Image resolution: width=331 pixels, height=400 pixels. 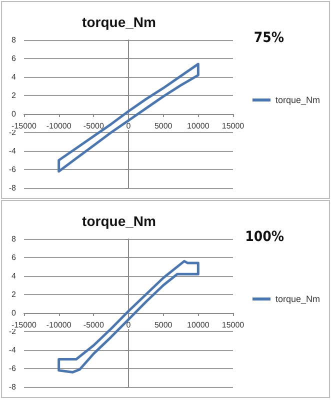 I want to click on text: 100%, so click(x=264, y=237).